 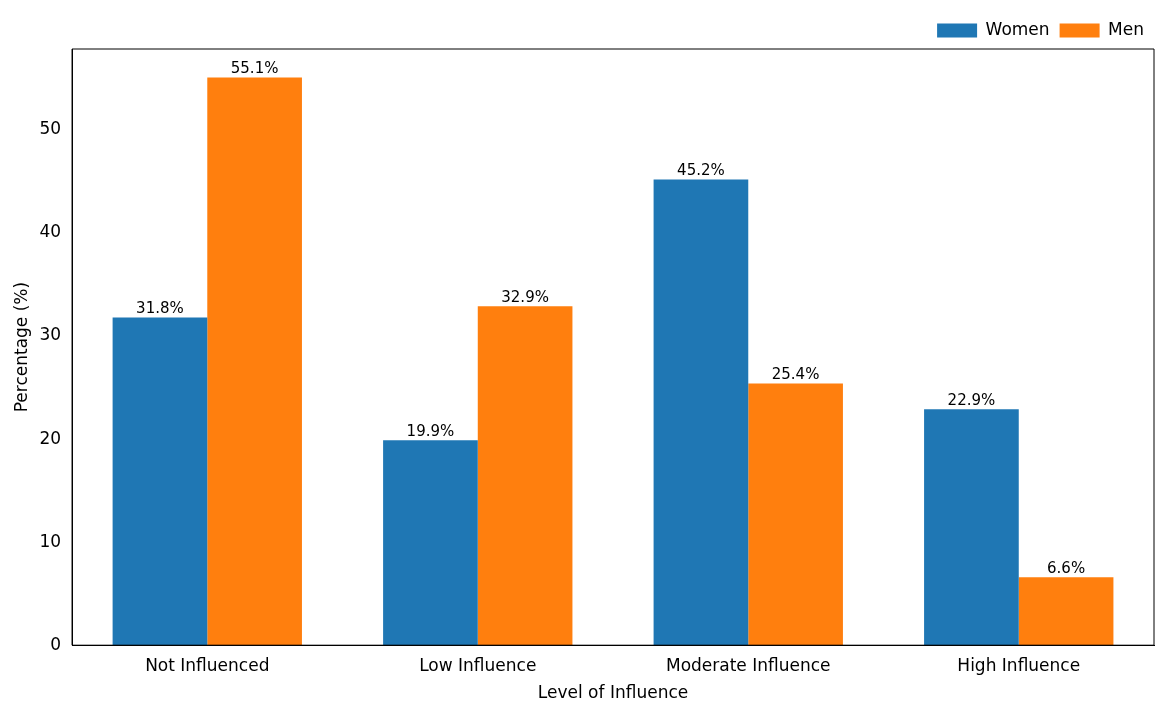 I want to click on x-tick-label: Low Influence, so click(x=478, y=664).